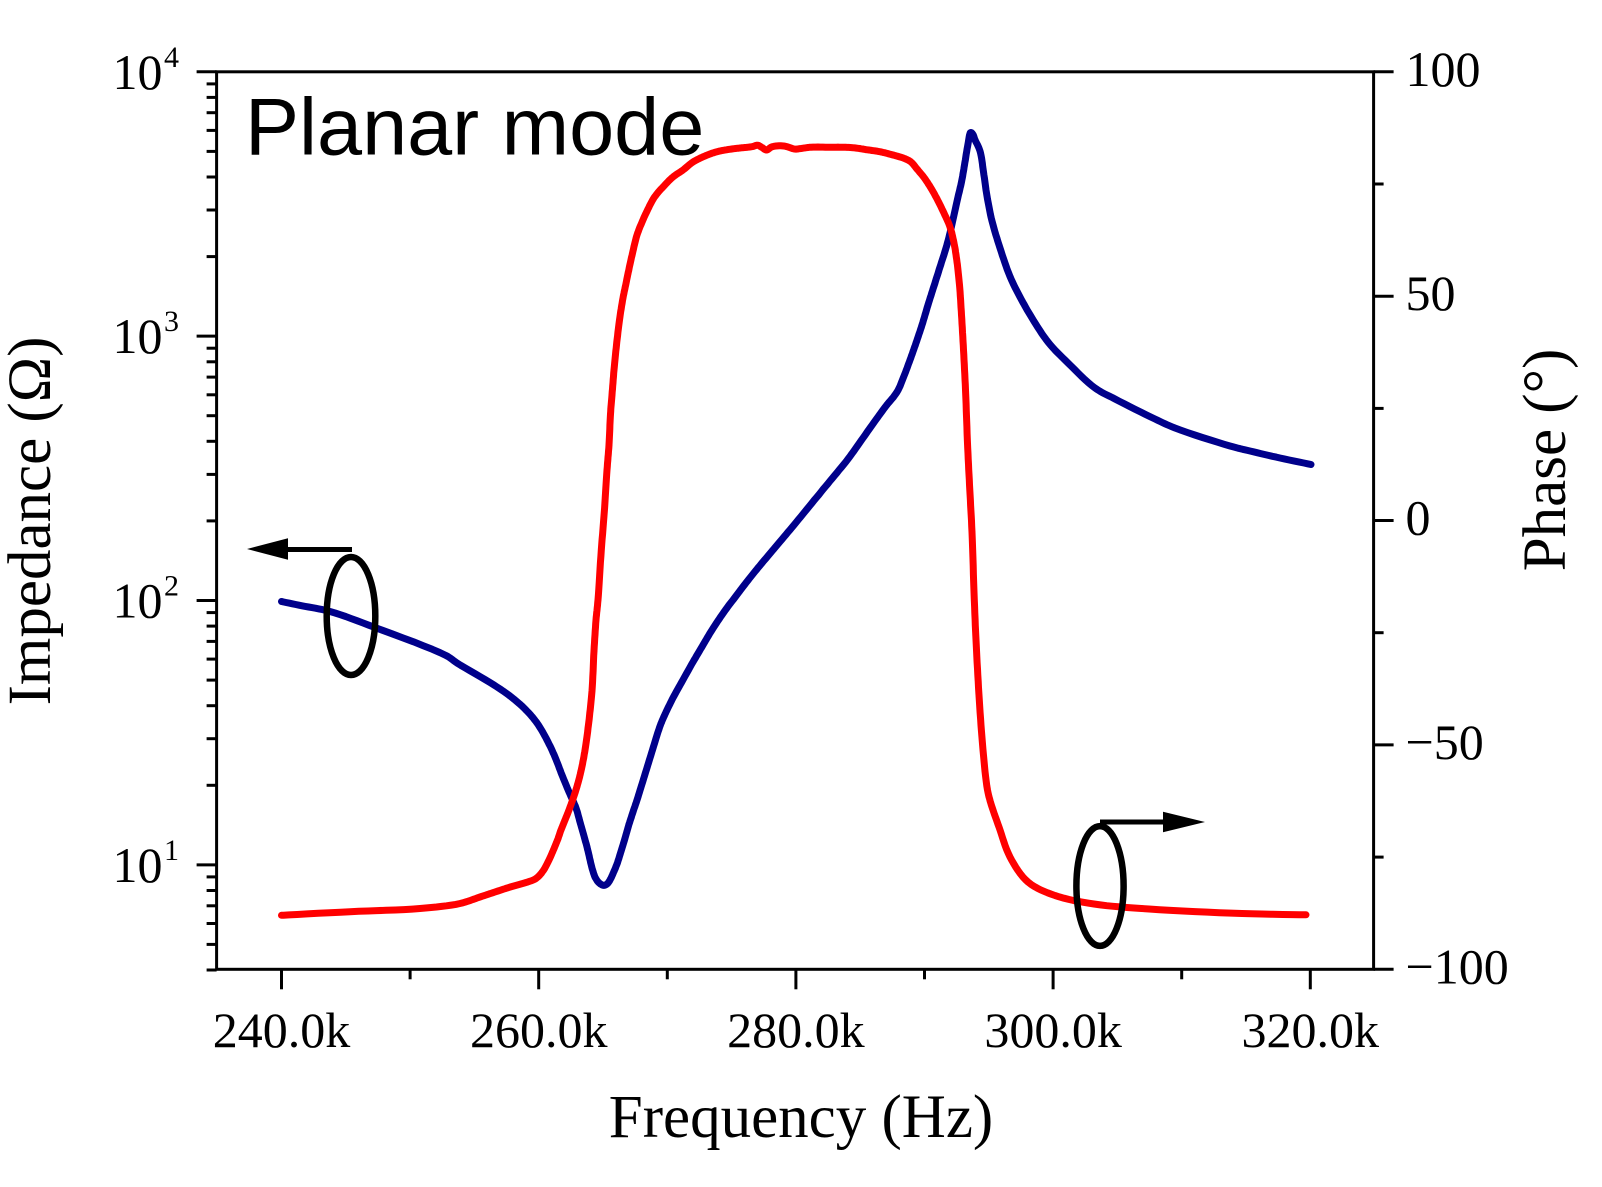  I want to click on svg-text: Planar mode, so click(474, 128).